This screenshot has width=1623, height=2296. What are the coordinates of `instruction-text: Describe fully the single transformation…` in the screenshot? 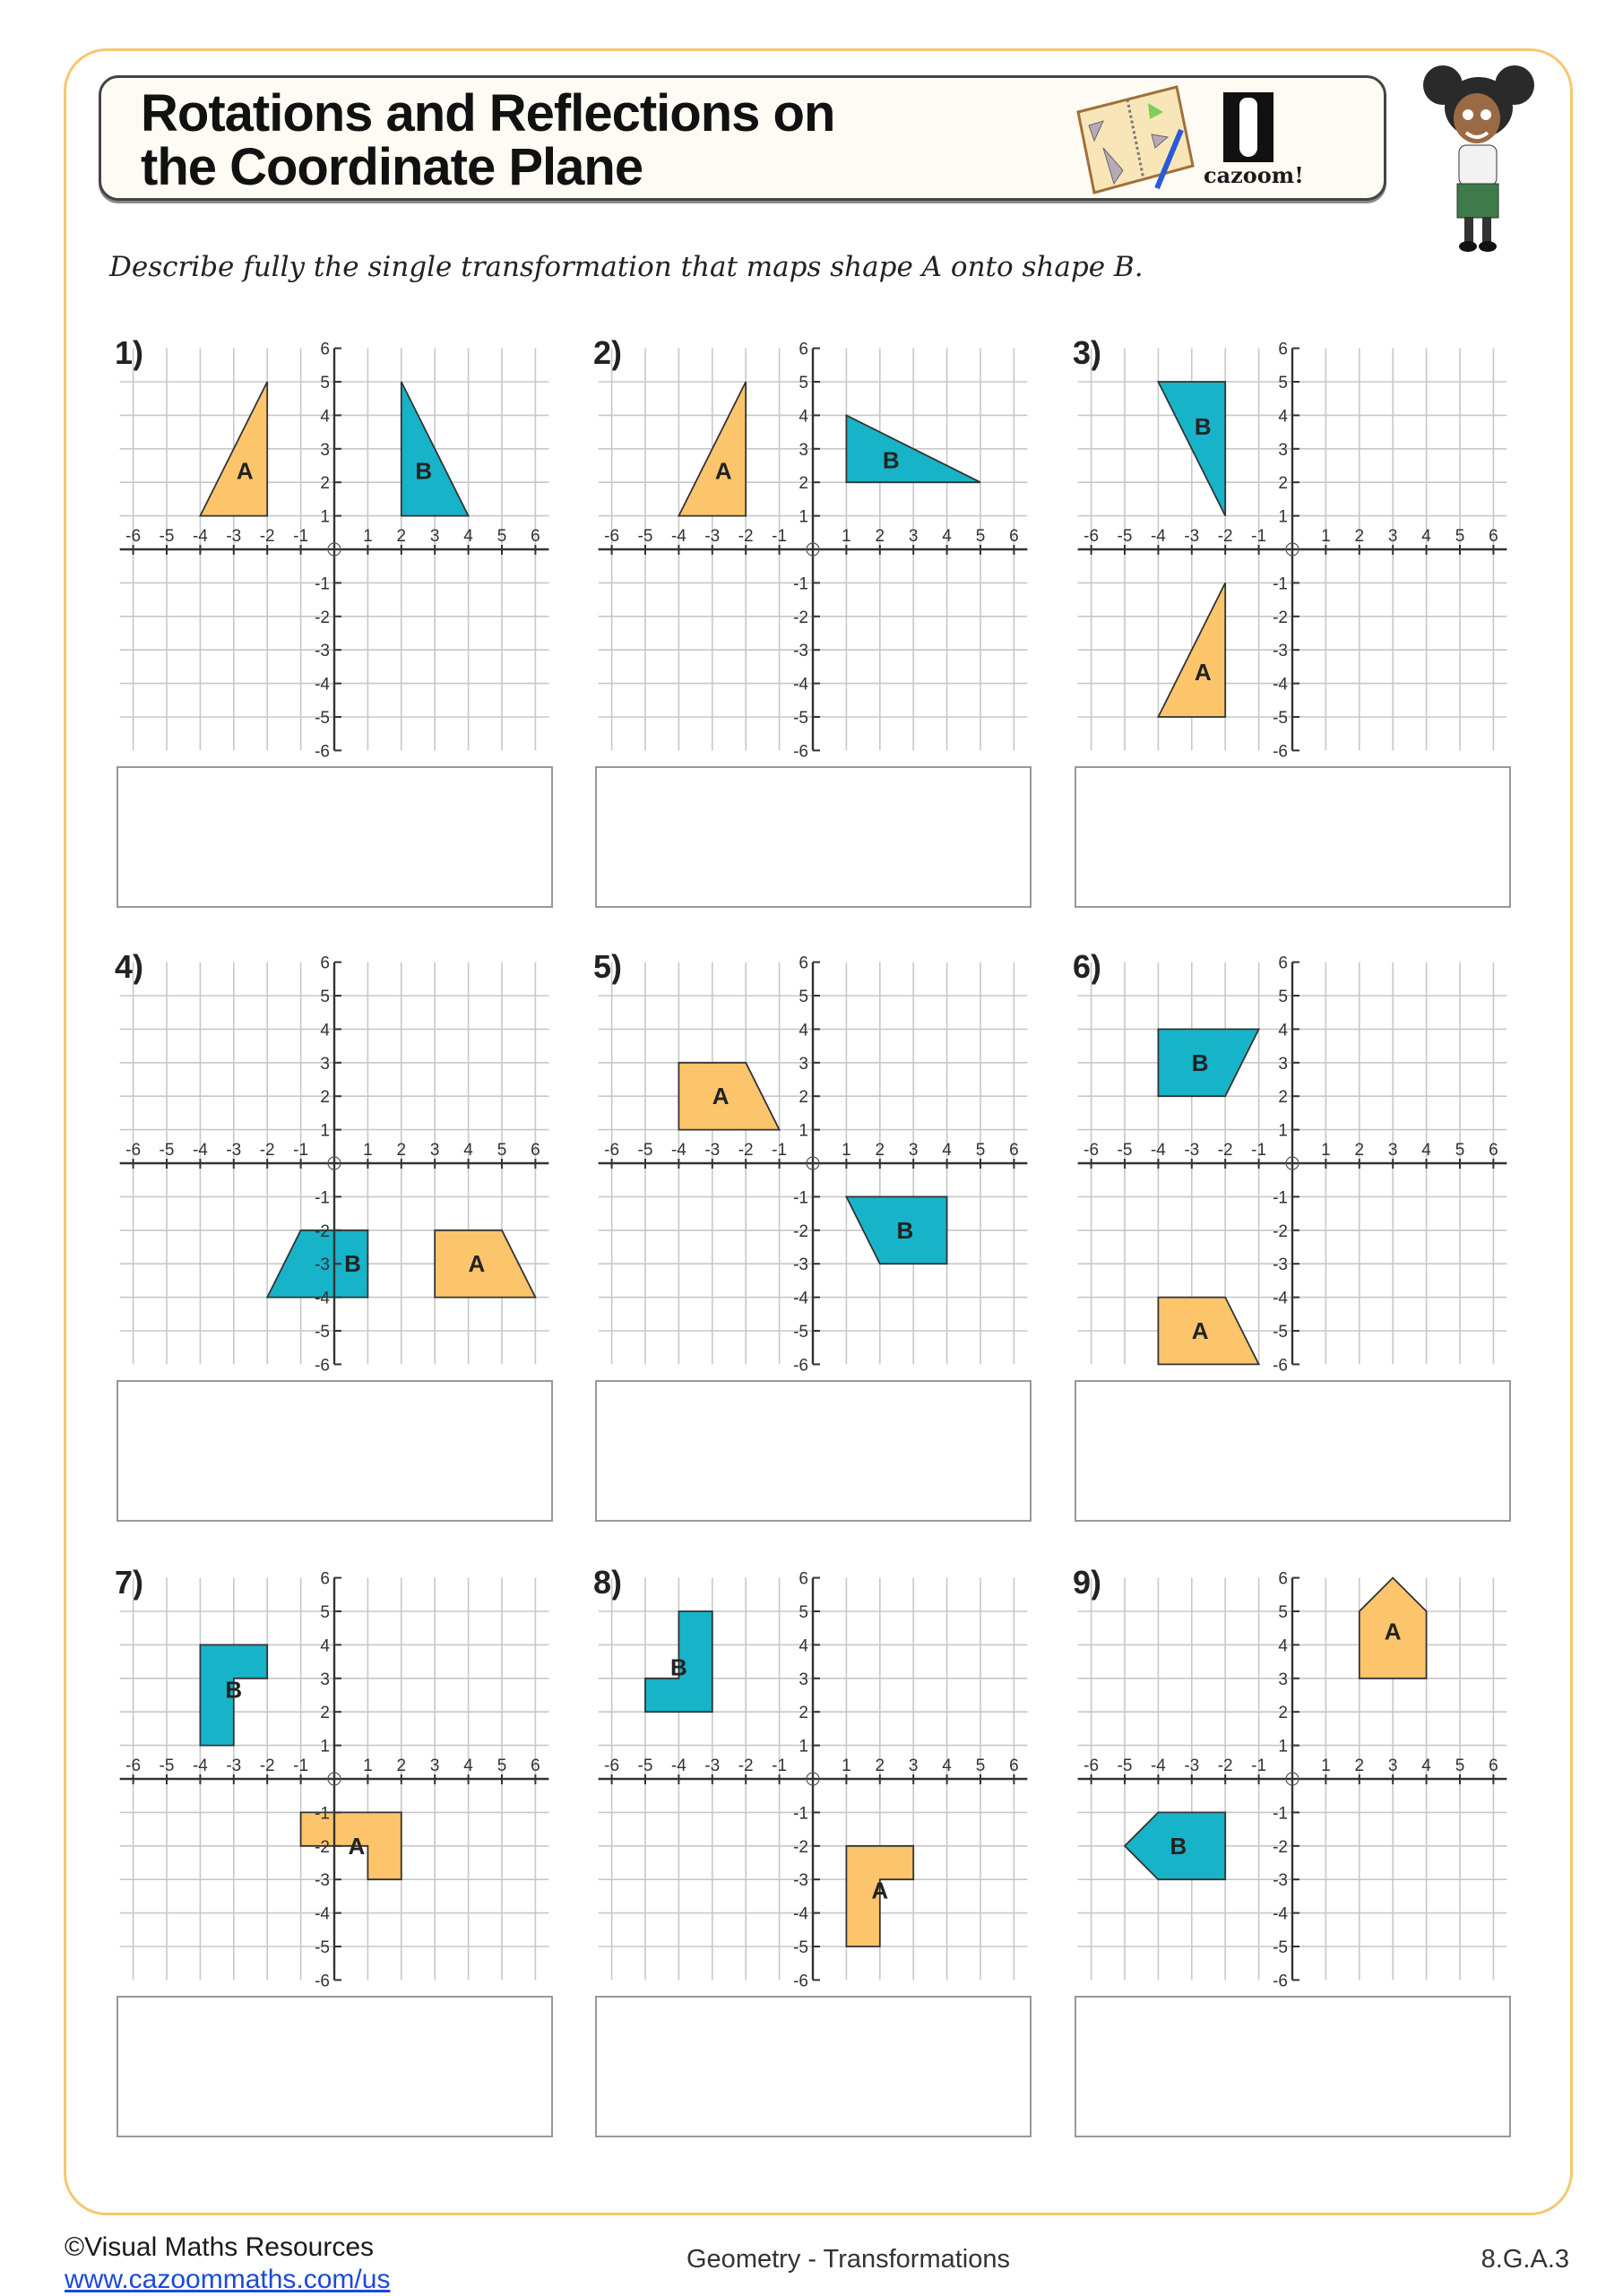 It's located at (626, 267).